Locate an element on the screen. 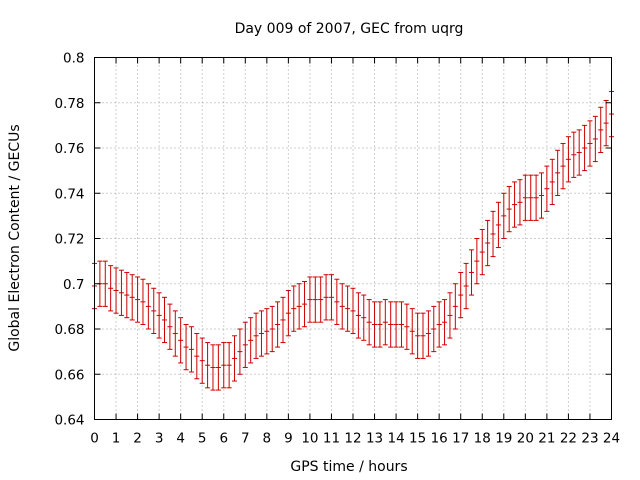  x-tick-label: 24 is located at coordinates (611, 439).